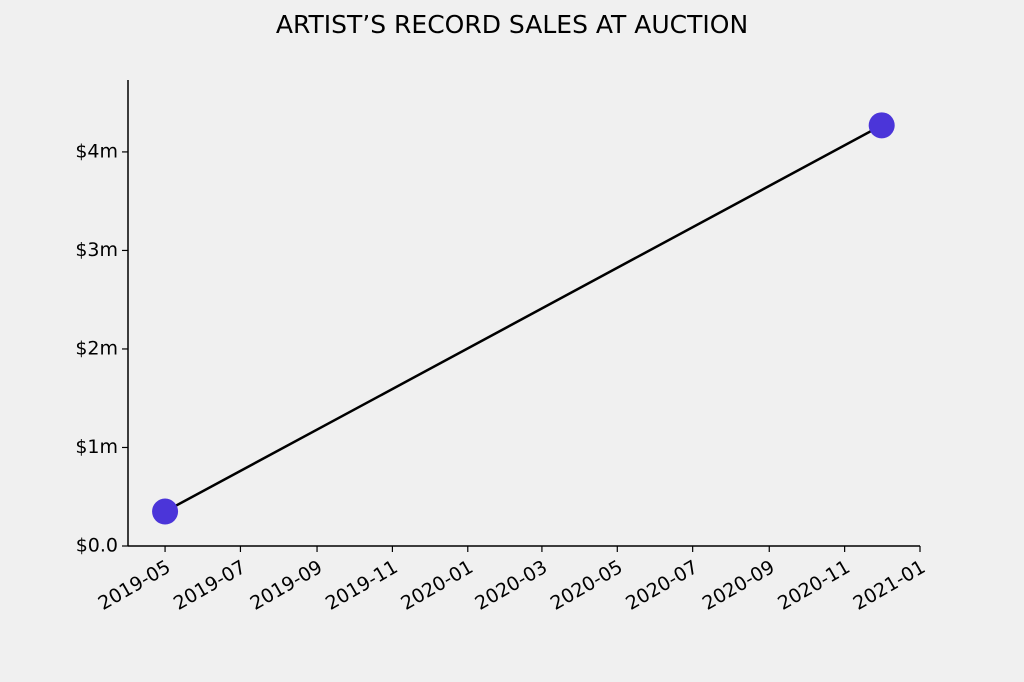  What do you see at coordinates (97, 546) in the screenshot?
I see `y-tick-label: $0.0` at bounding box center [97, 546].